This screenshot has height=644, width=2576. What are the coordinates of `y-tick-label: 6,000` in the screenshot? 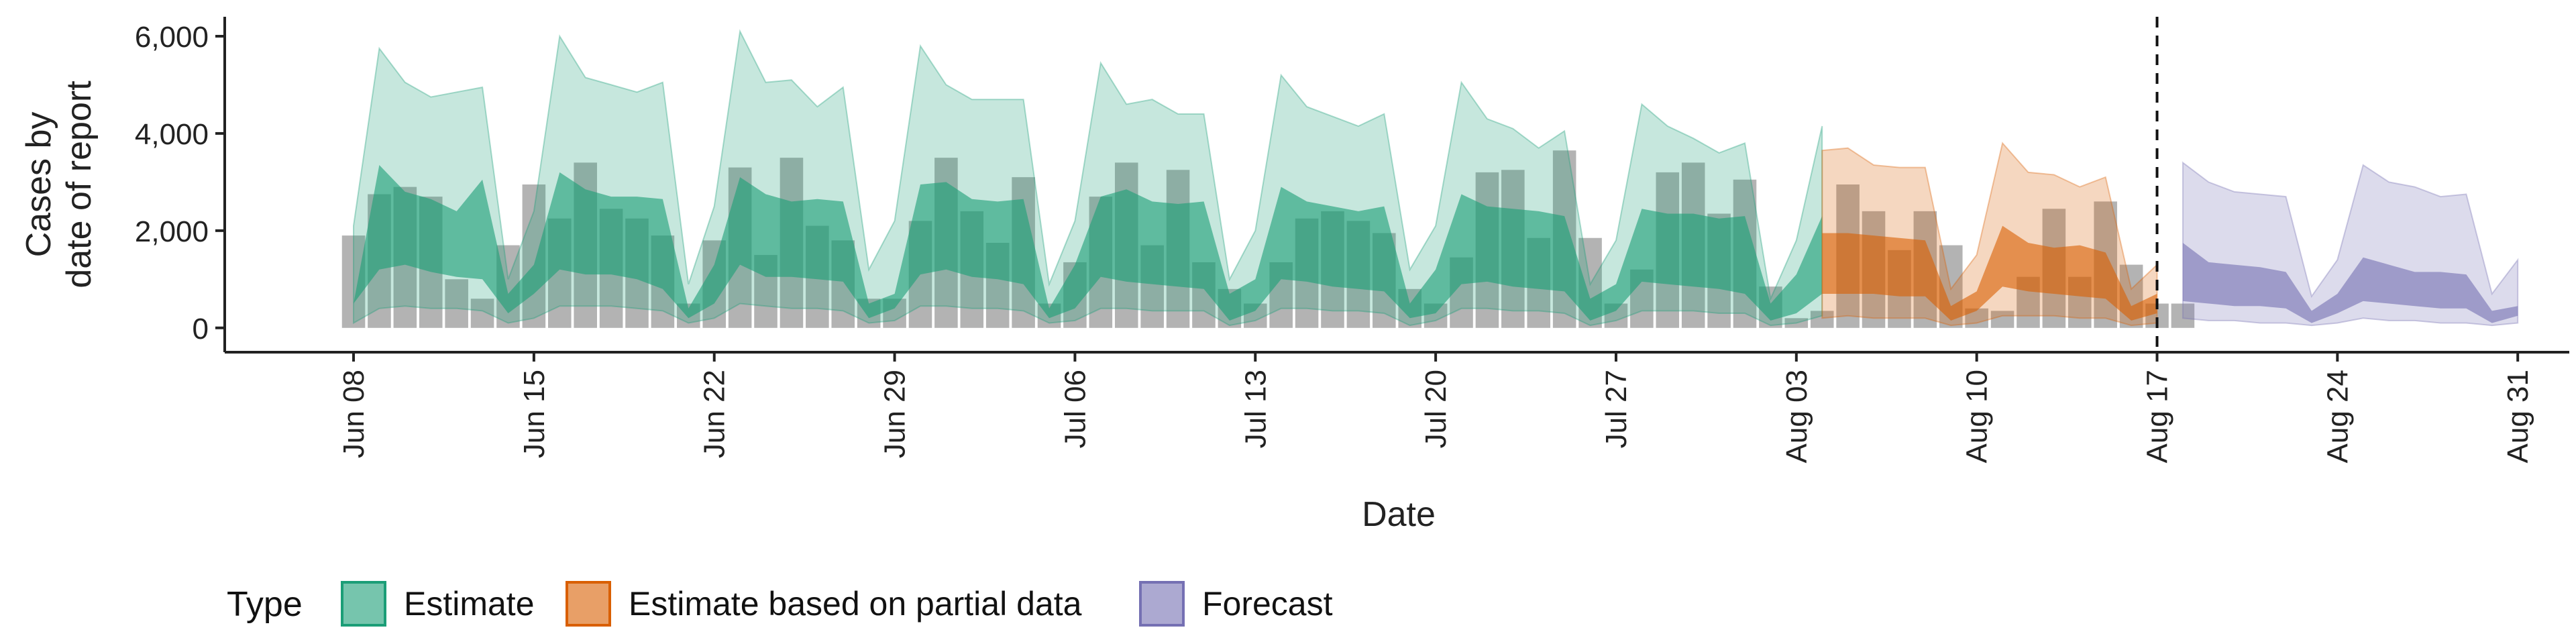 It's located at (172, 37).